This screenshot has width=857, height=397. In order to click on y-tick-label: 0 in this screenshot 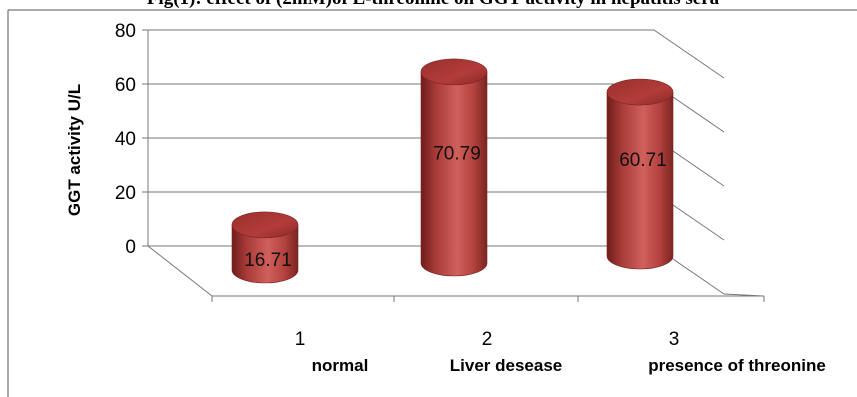, I will do `click(130, 247)`.